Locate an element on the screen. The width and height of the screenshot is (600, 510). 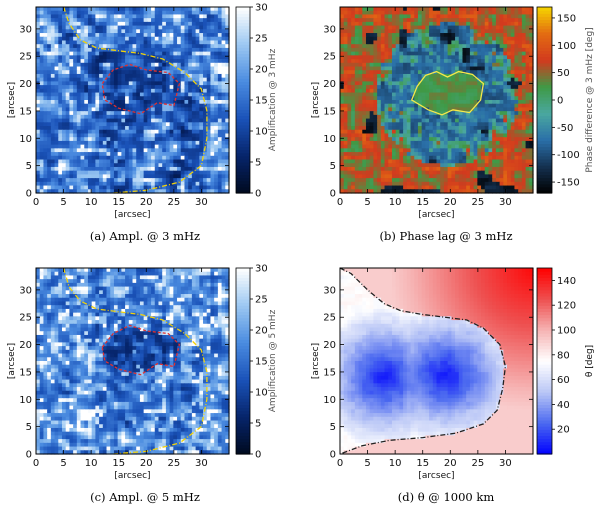
x-tick-label: 20 is located at coordinates (146, 202).